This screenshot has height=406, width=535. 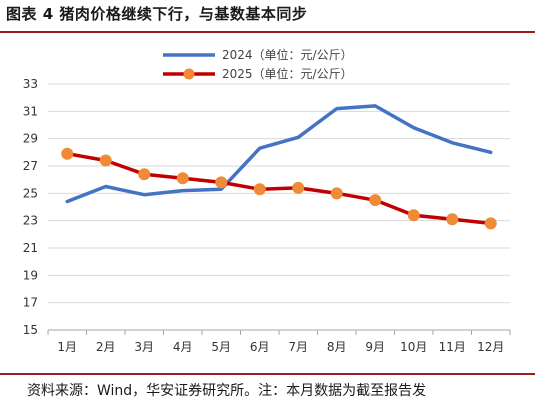 What do you see at coordinates (298, 347) in the screenshot?
I see `x-tick-label: 7月` at bounding box center [298, 347].